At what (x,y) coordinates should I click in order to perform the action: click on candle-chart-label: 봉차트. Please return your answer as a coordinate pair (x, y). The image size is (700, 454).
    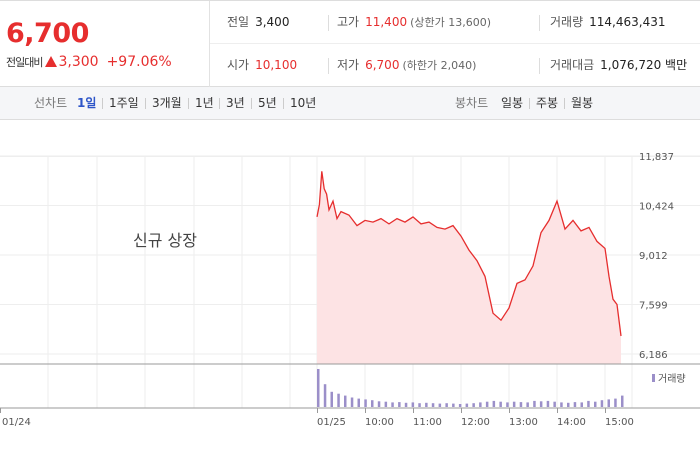
    Looking at the image, I should click on (472, 103).